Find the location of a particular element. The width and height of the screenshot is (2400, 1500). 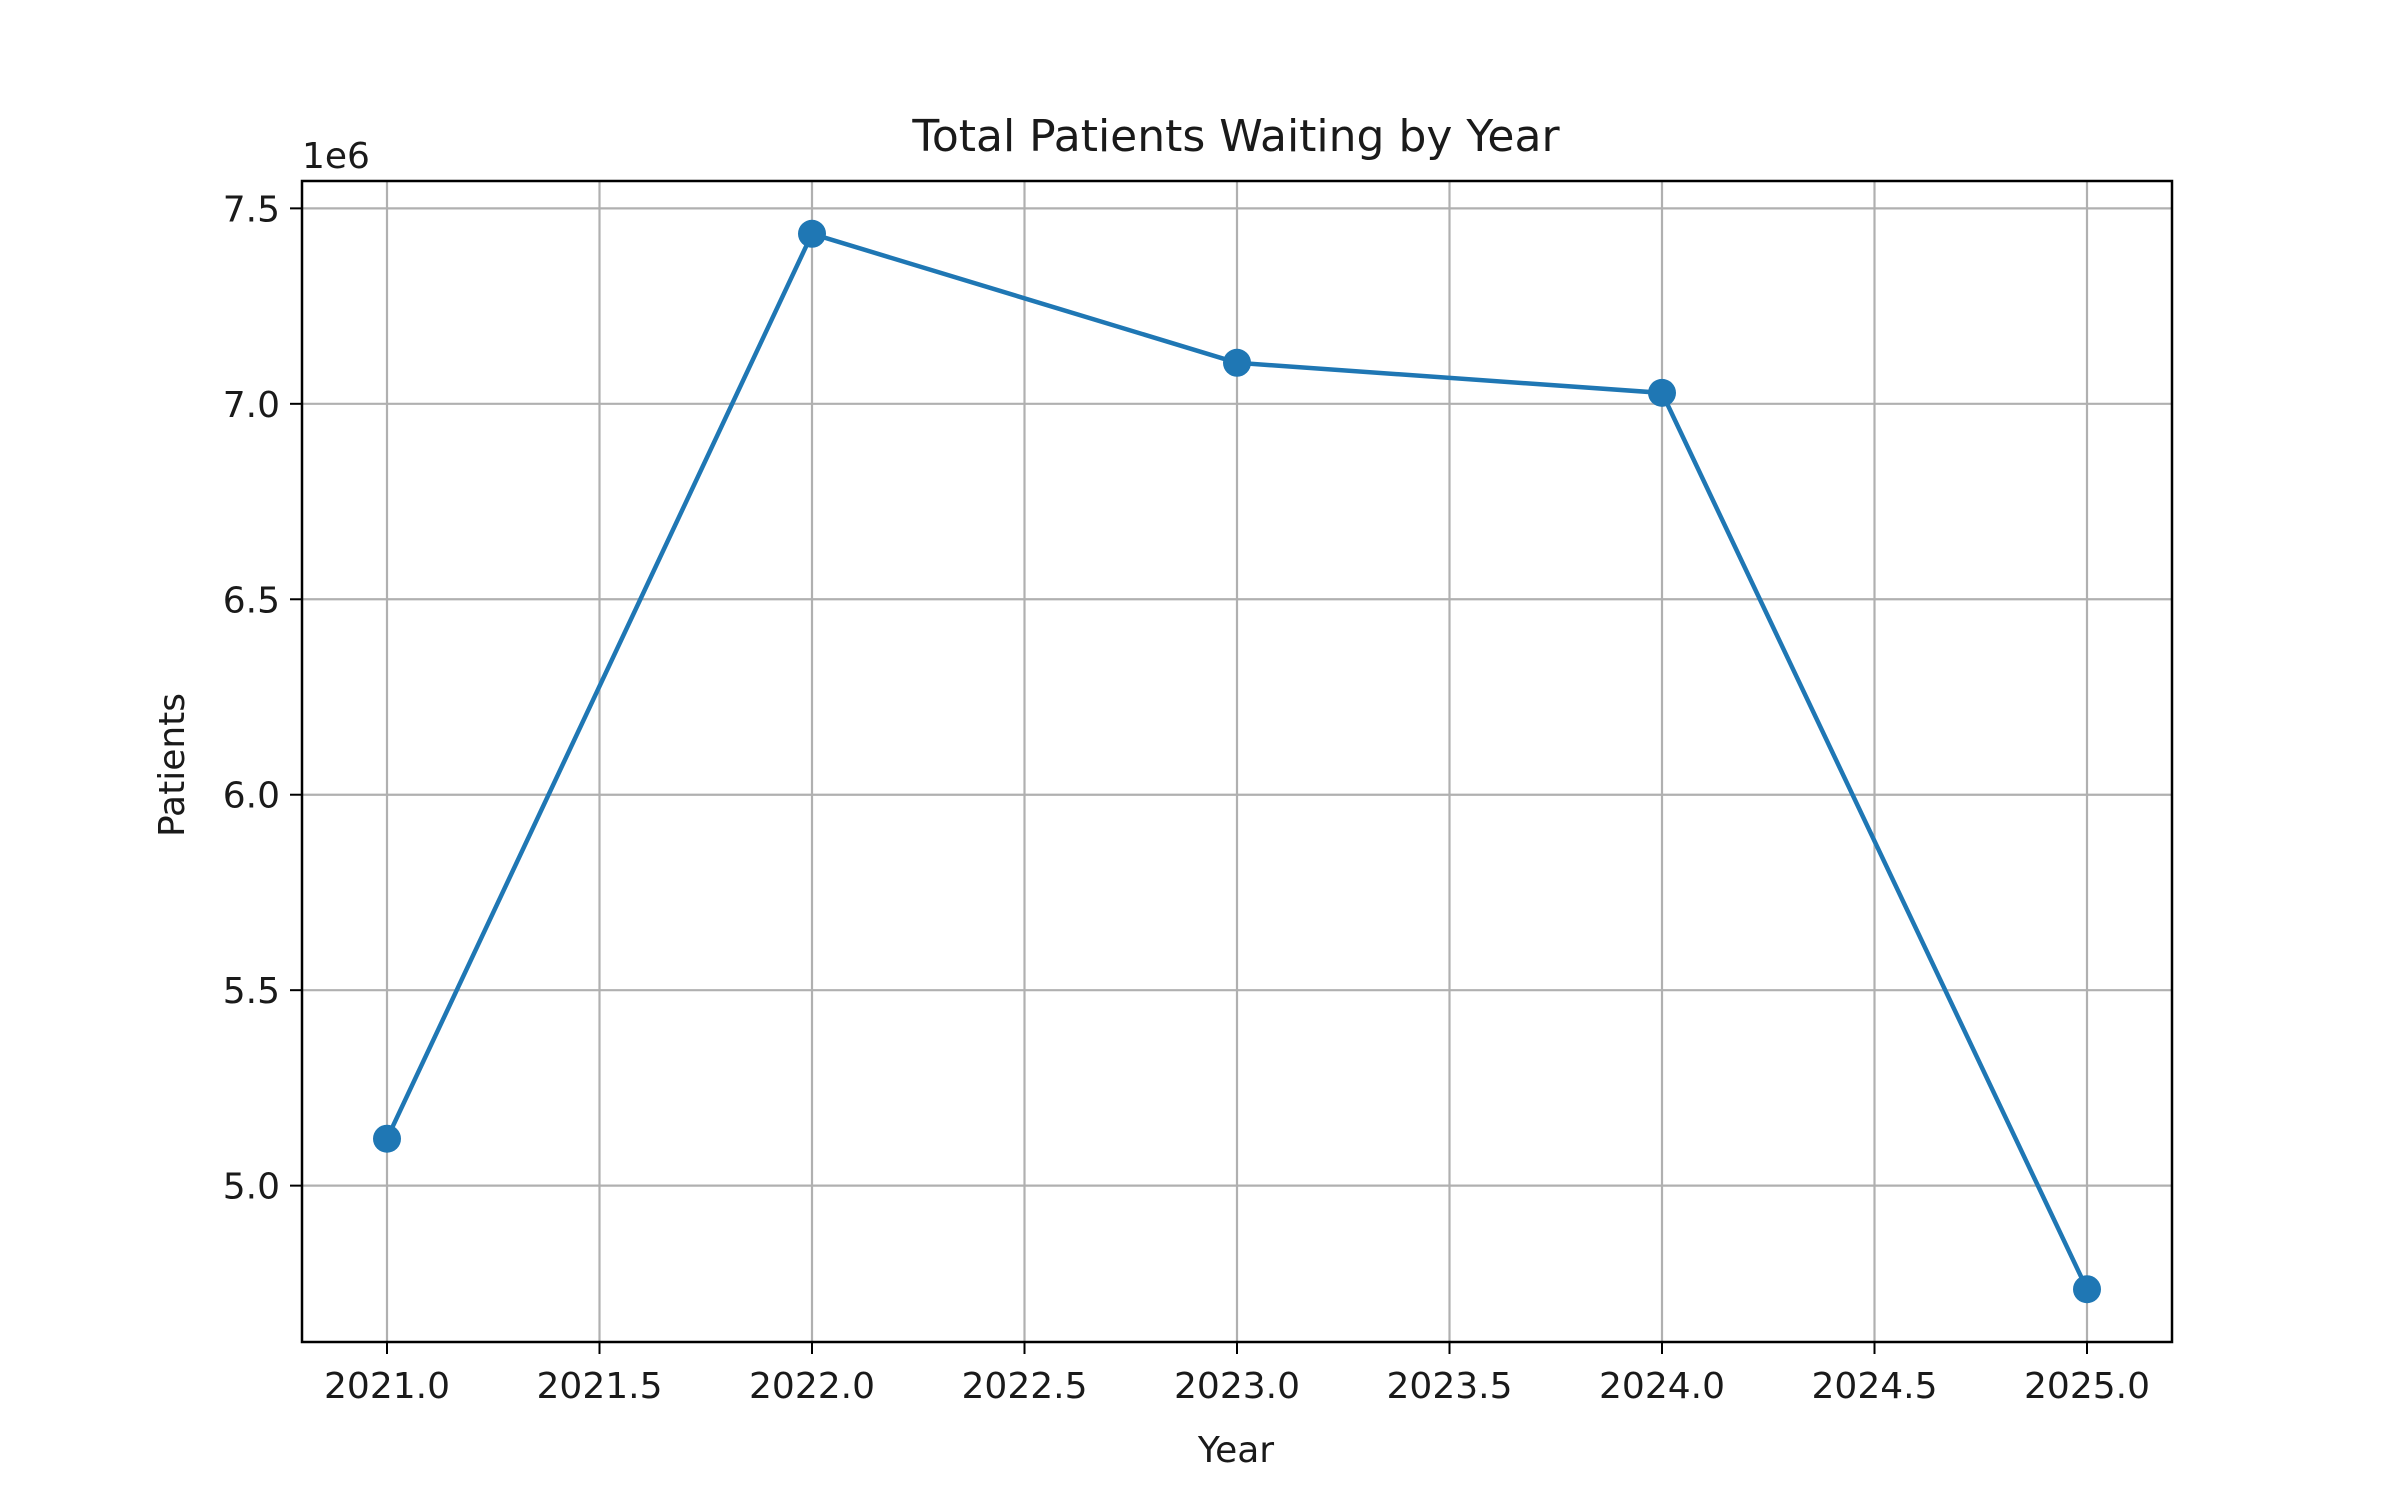

x-tick-label: 2025.0 is located at coordinates (2087, 1386).